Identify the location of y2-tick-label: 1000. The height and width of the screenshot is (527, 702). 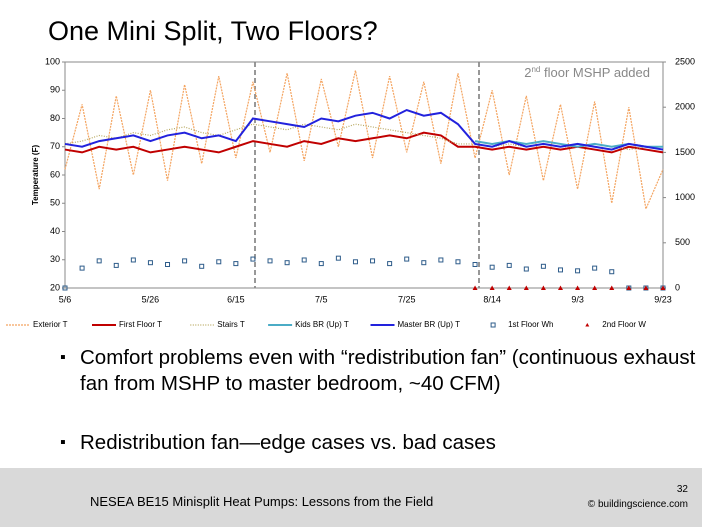
(685, 197).